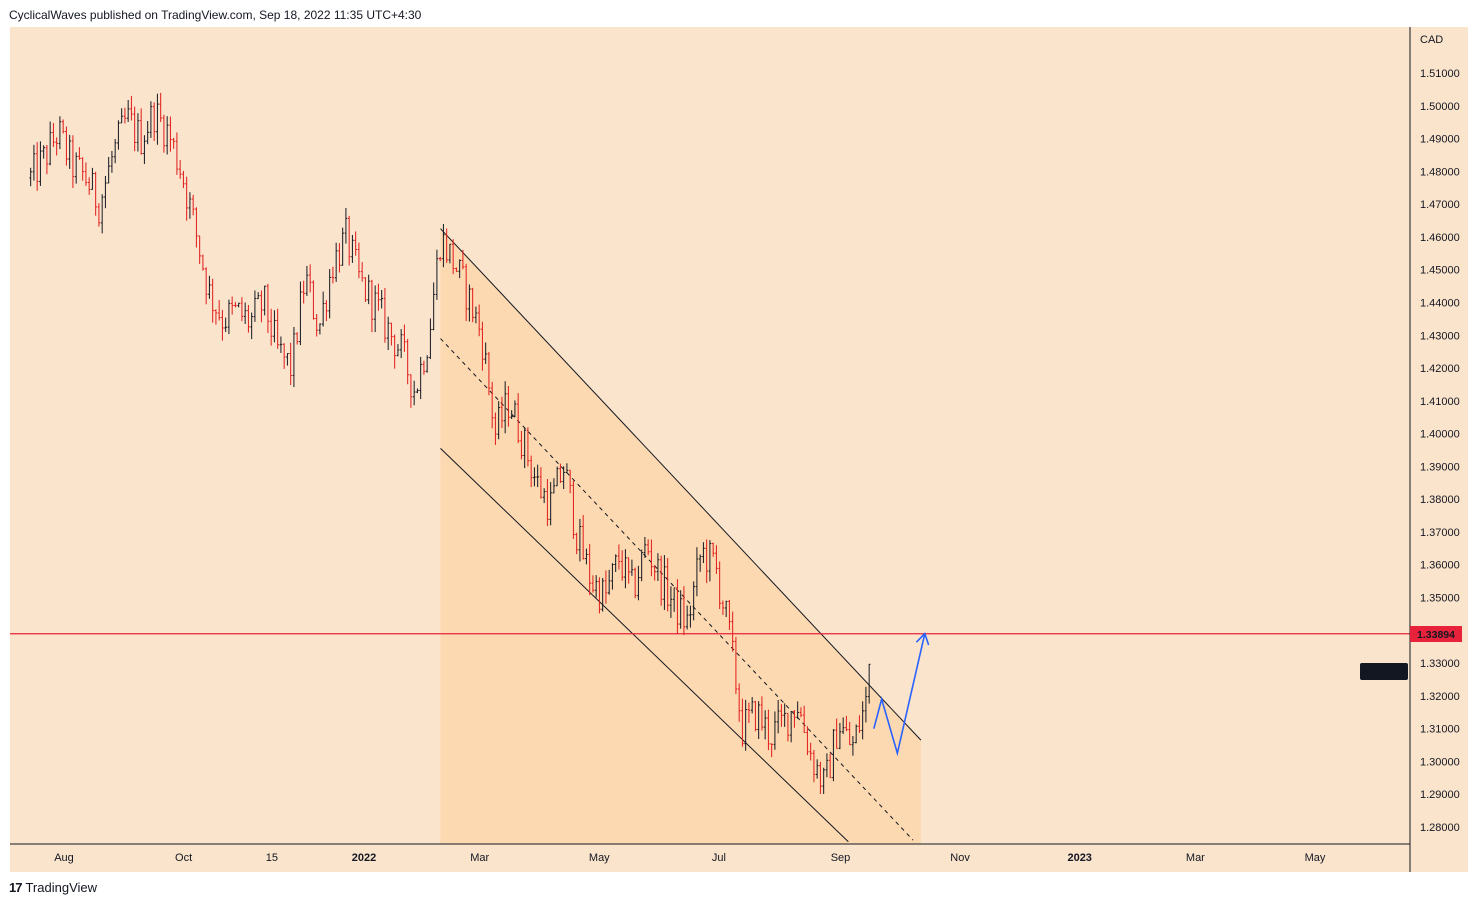 The height and width of the screenshot is (907, 1478). I want to click on price-axis-background, so click(1439, 449).